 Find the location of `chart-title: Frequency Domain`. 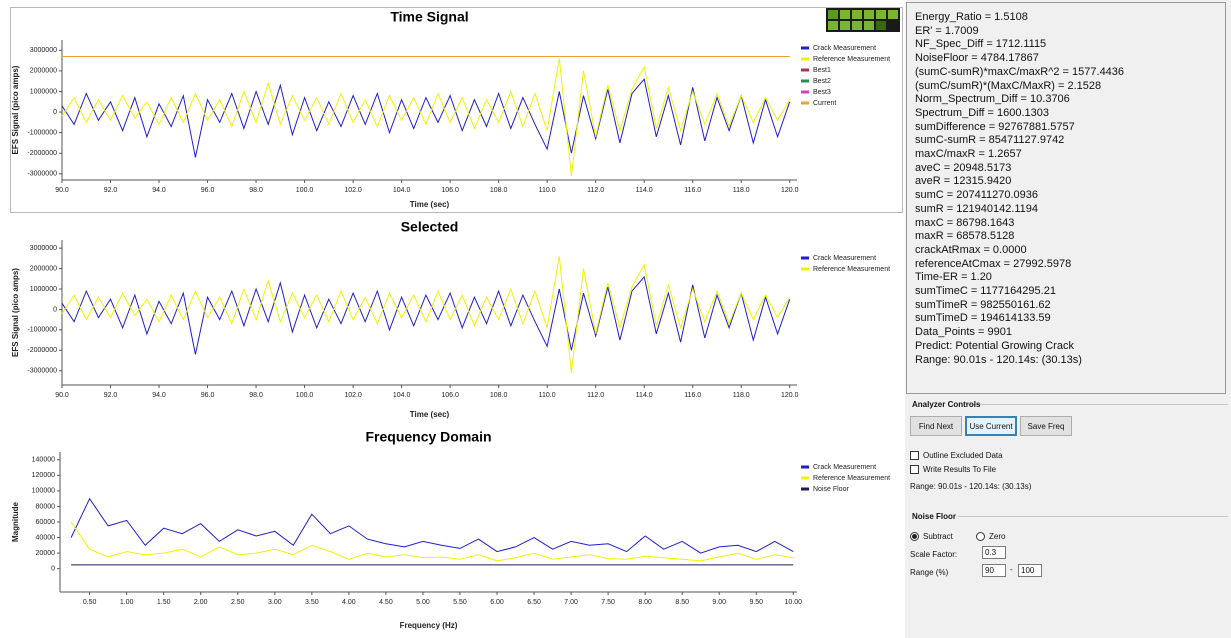

chart-title: Frequency Domain is located at coordinates (428, 437).